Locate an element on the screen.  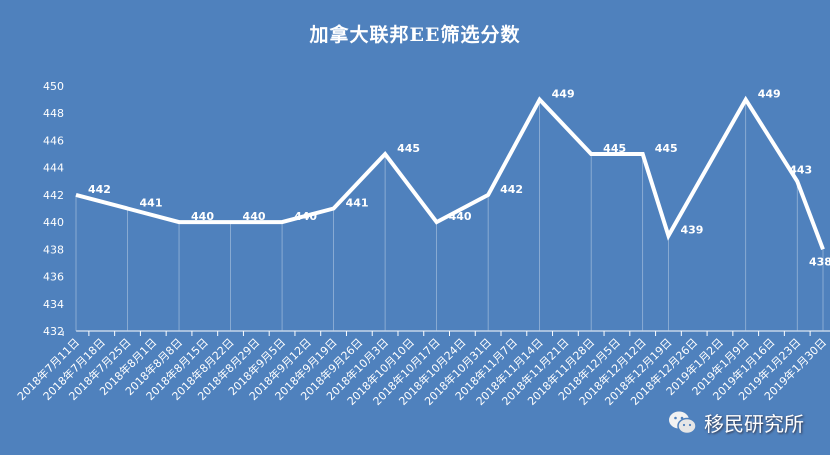
y-tick-label: 434 is located at coordinates (53, 304).